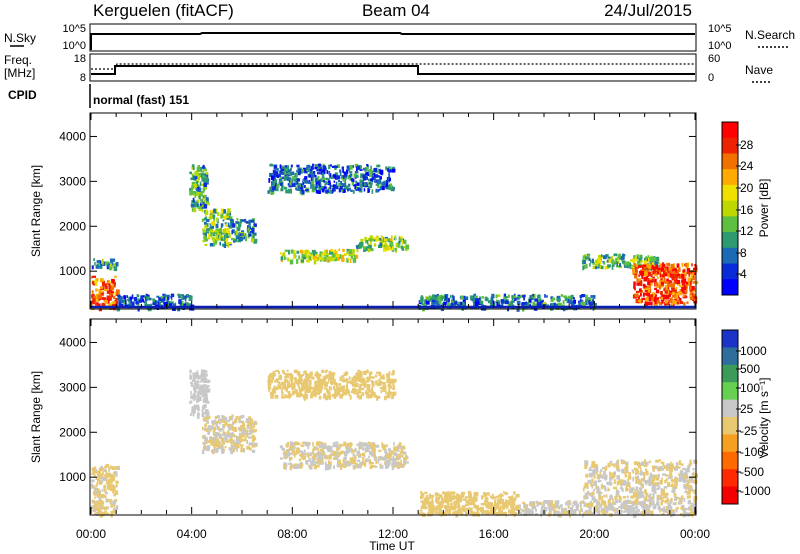 Image resolution: width=800 pixels, height=554 pixels. What do you see at coordinates (743, 274) in the screenshot?
I see `power-cbar-ticks-label: 4` at bounding box center [743, 274].